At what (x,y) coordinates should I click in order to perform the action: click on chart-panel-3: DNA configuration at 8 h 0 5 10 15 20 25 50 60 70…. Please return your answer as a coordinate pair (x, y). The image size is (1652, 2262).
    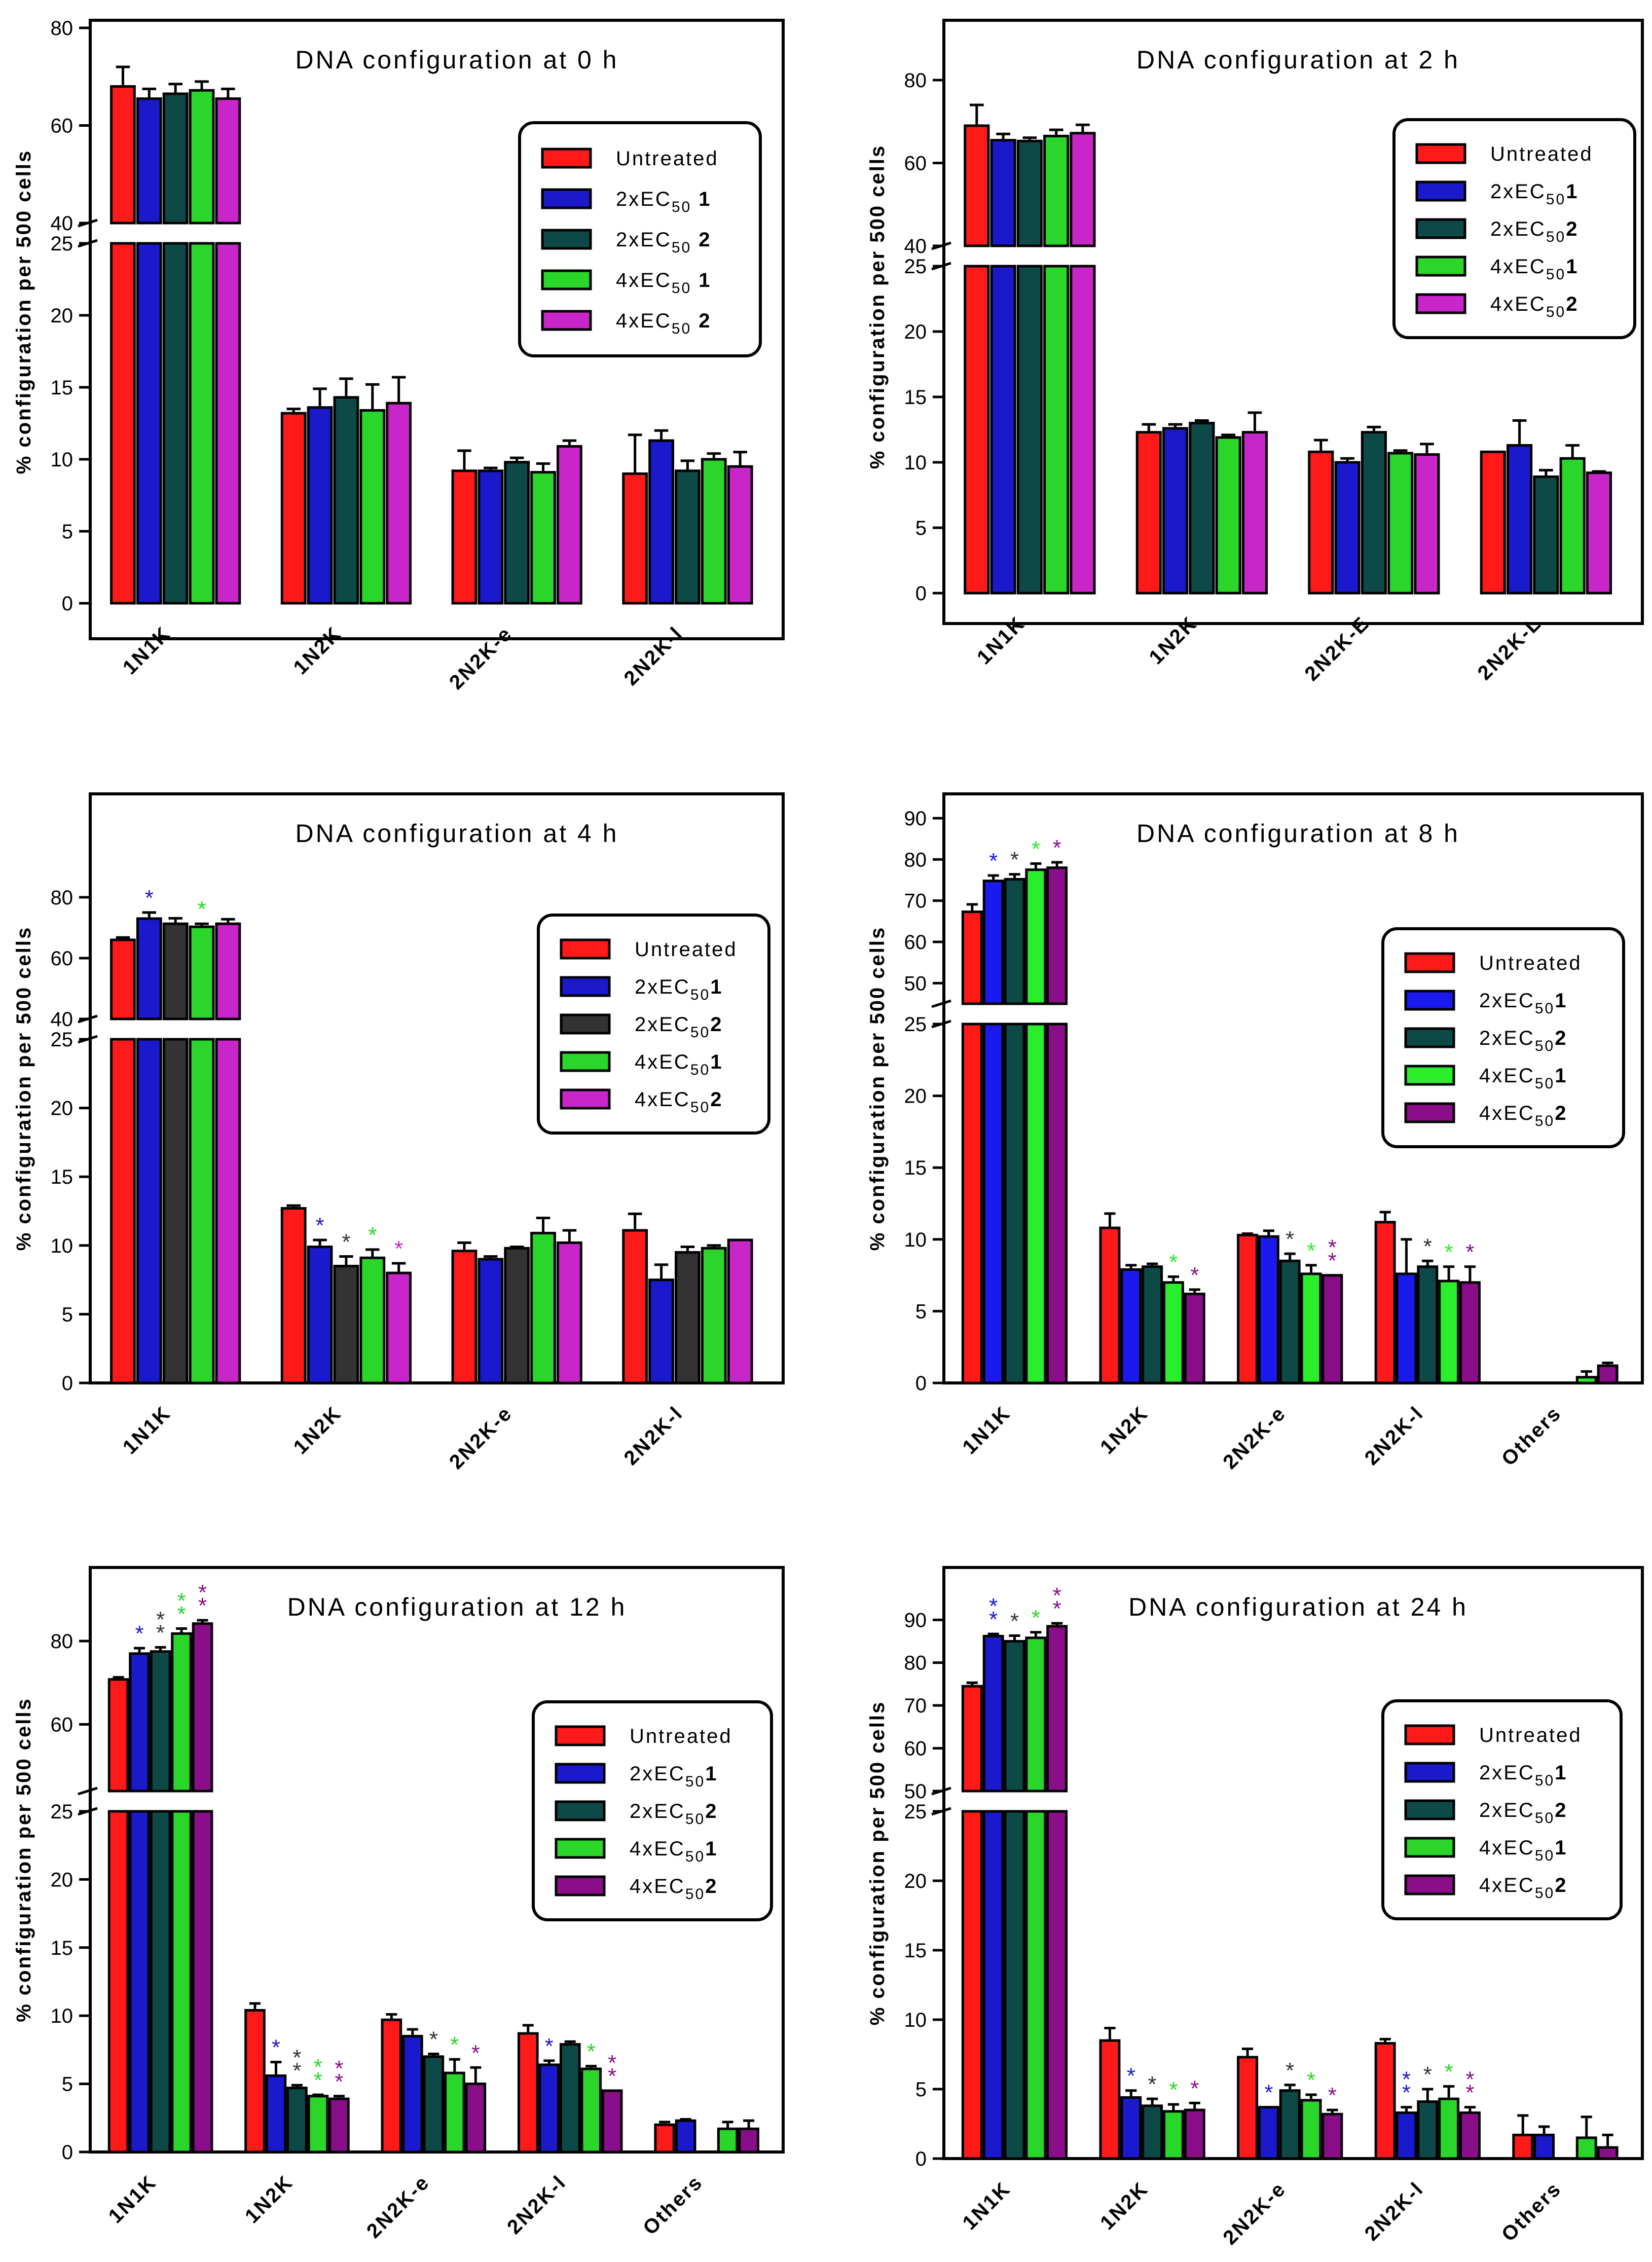
    Looking at the image, I should click on (1255, 1133).